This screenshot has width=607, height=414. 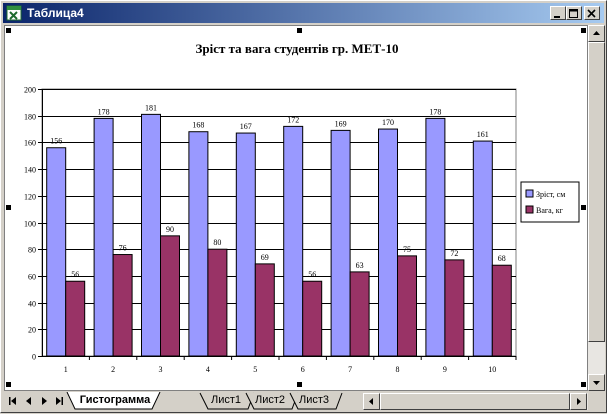 I want to click on y-tick-label: 120, so click(x=30, y=197).